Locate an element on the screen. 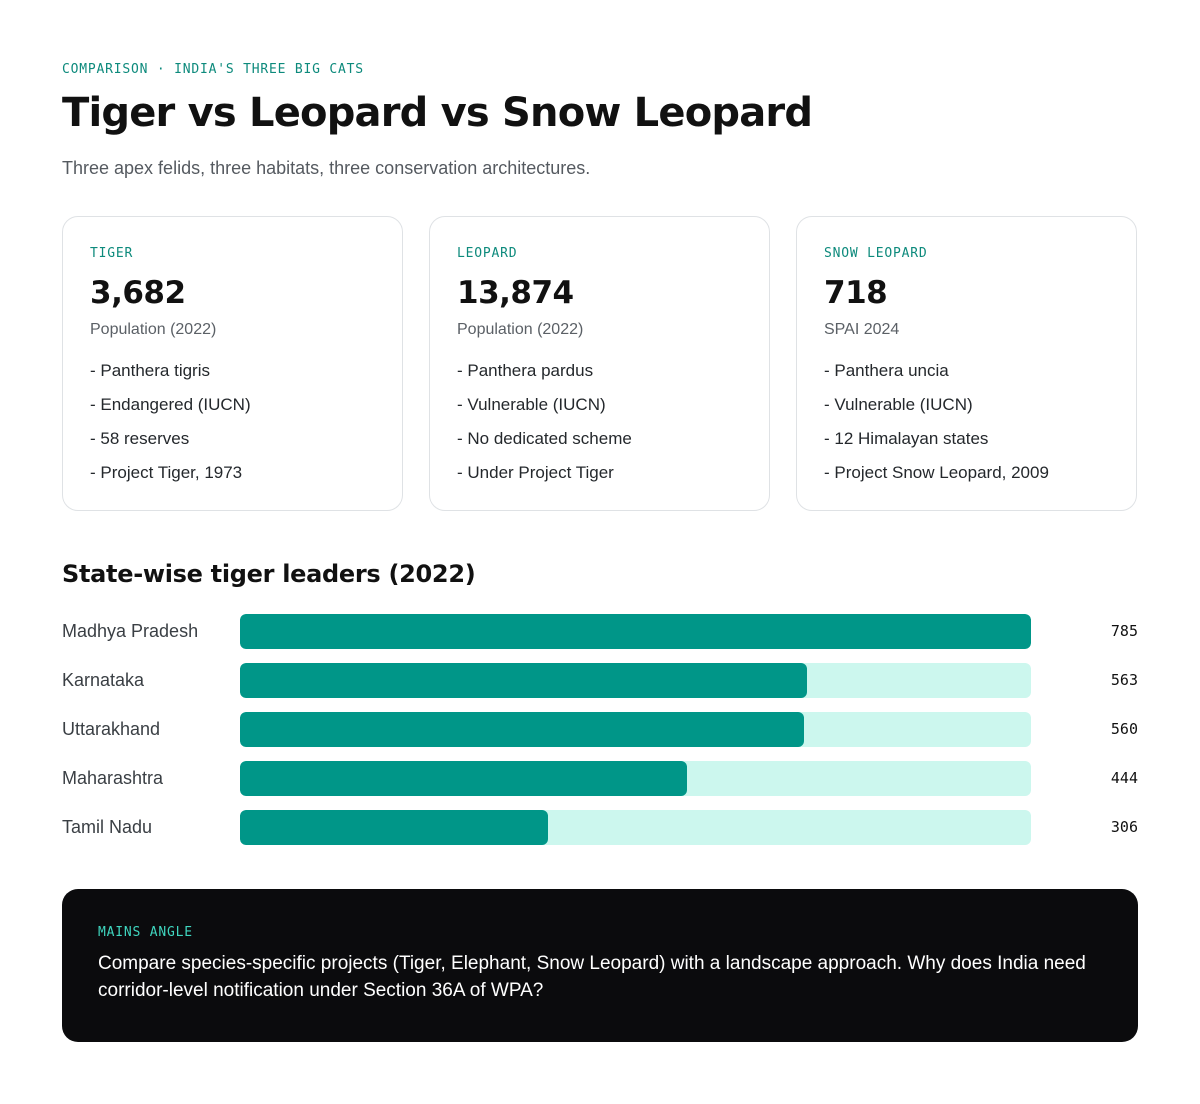 This screenshot has width=1200, height=1104. card-stat-label: SPAI 2024 is located at coordinates (862, 329).